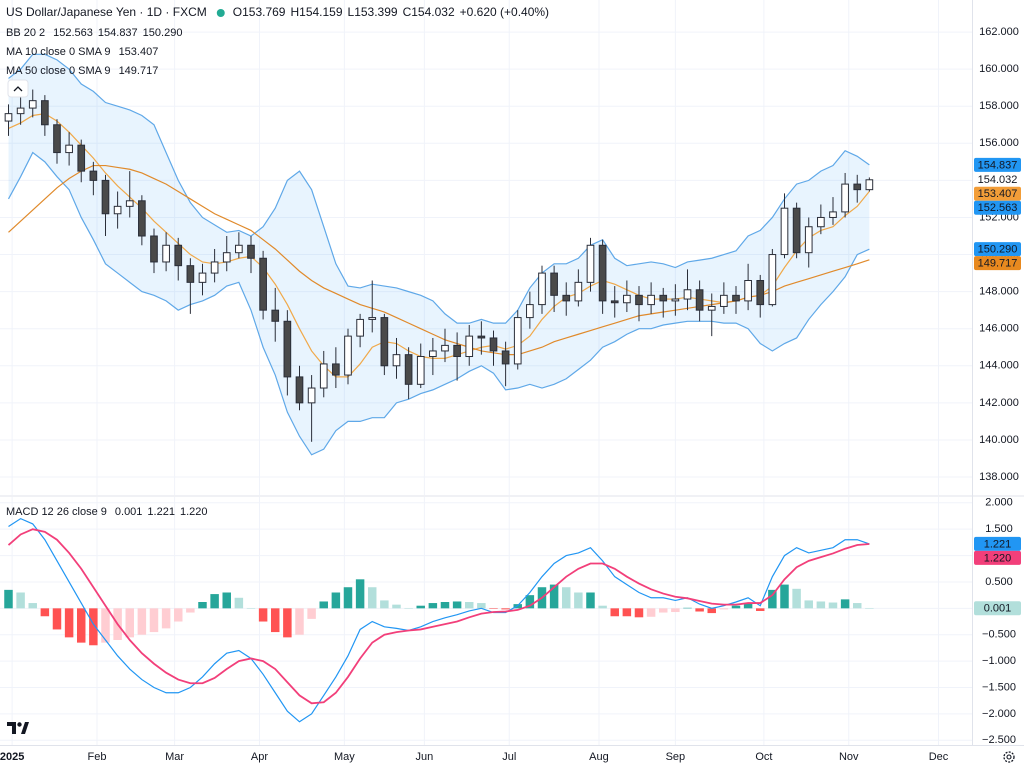  What do you see at coordinates (999, 292) in the screenshot?
I see `y-tick-label: 148.000` at bounding box center [999, 292].